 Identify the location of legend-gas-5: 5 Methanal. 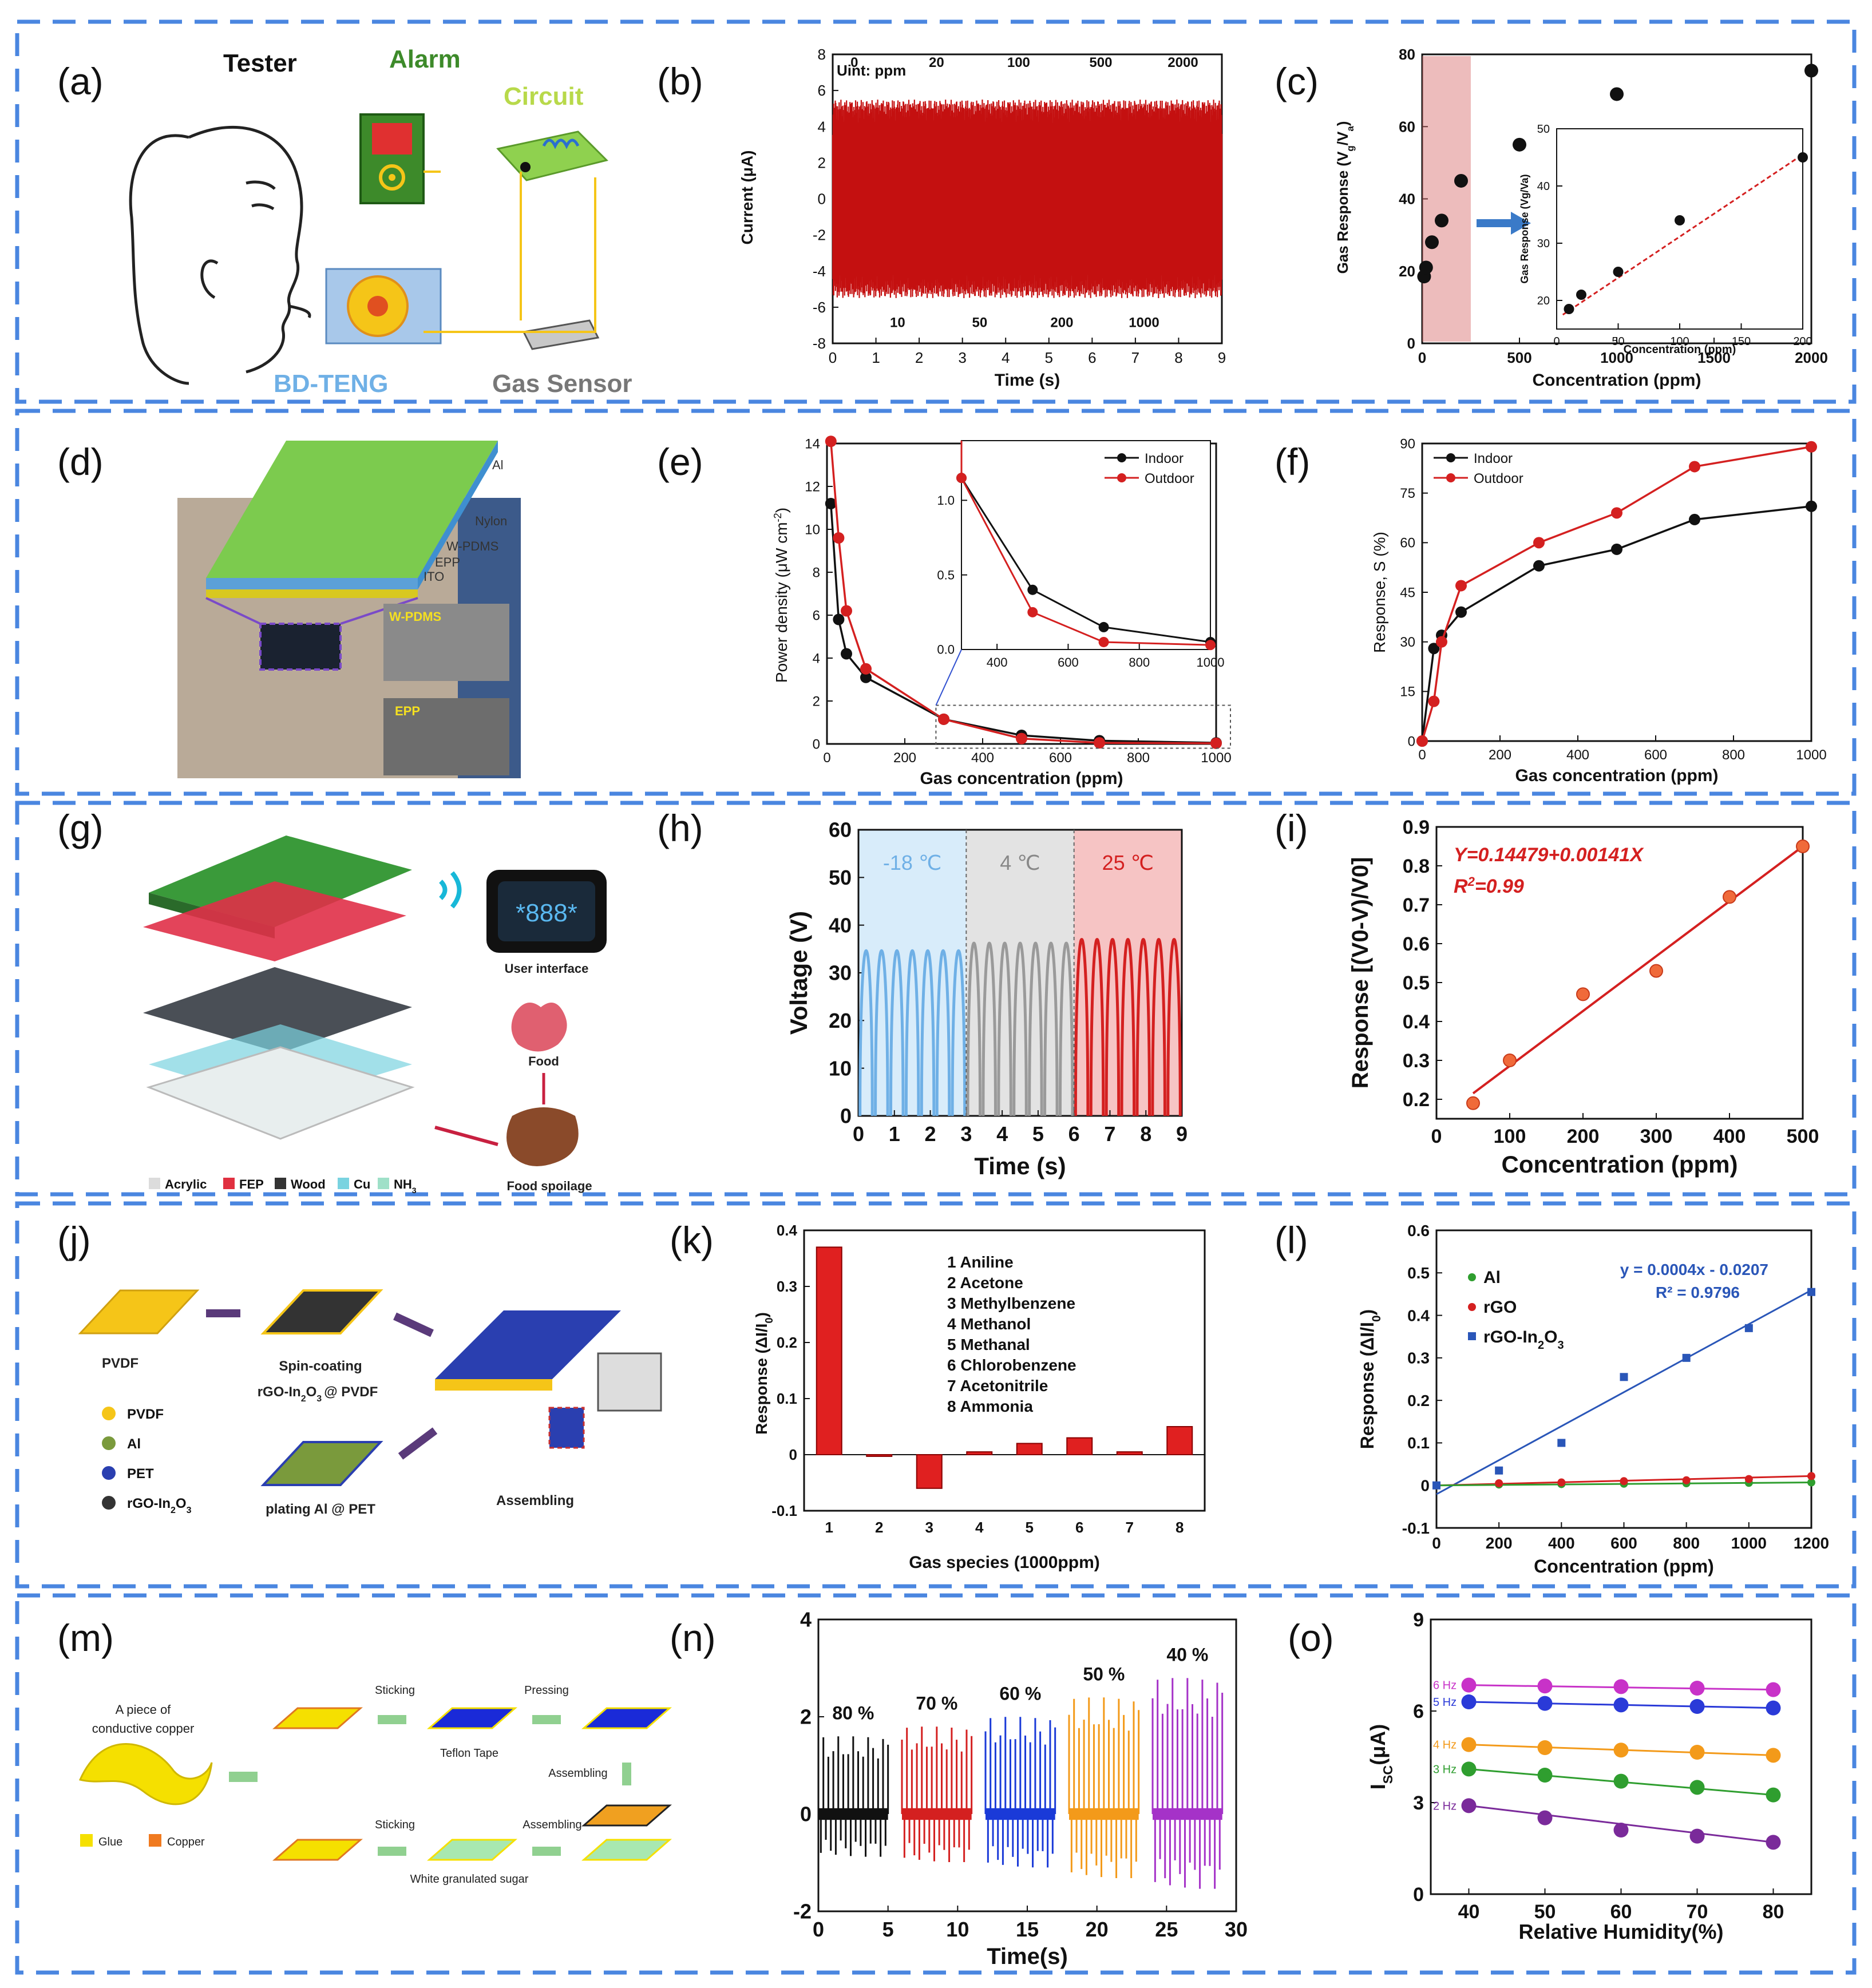
(988, 1344).